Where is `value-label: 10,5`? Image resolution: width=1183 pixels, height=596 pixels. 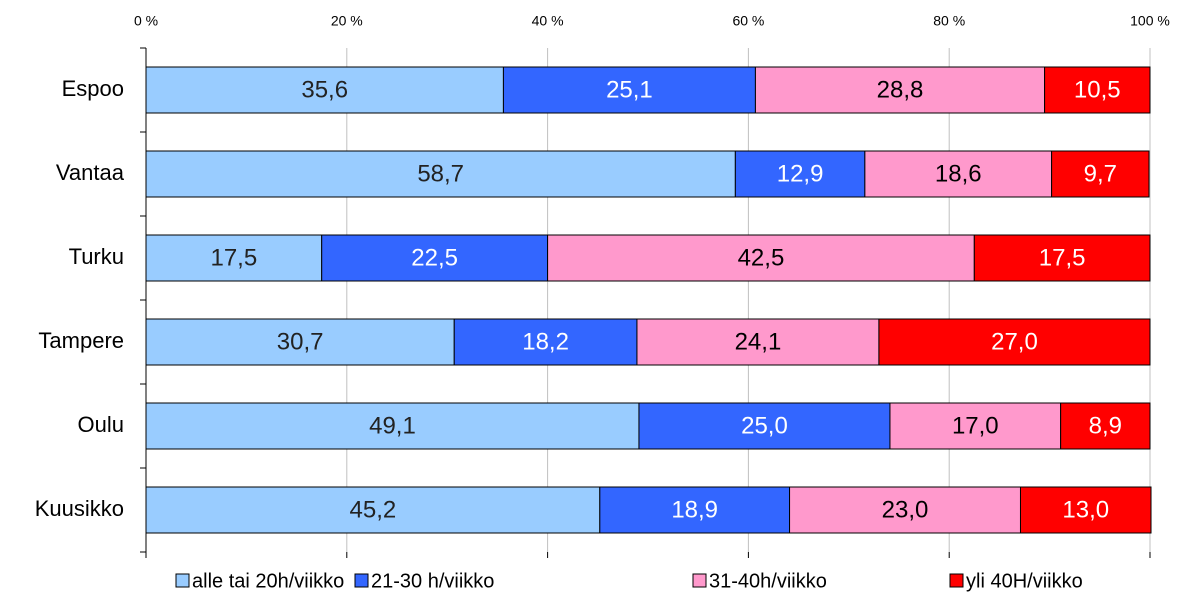
value-label: 10,5 is located at coordinates (1097, 89).